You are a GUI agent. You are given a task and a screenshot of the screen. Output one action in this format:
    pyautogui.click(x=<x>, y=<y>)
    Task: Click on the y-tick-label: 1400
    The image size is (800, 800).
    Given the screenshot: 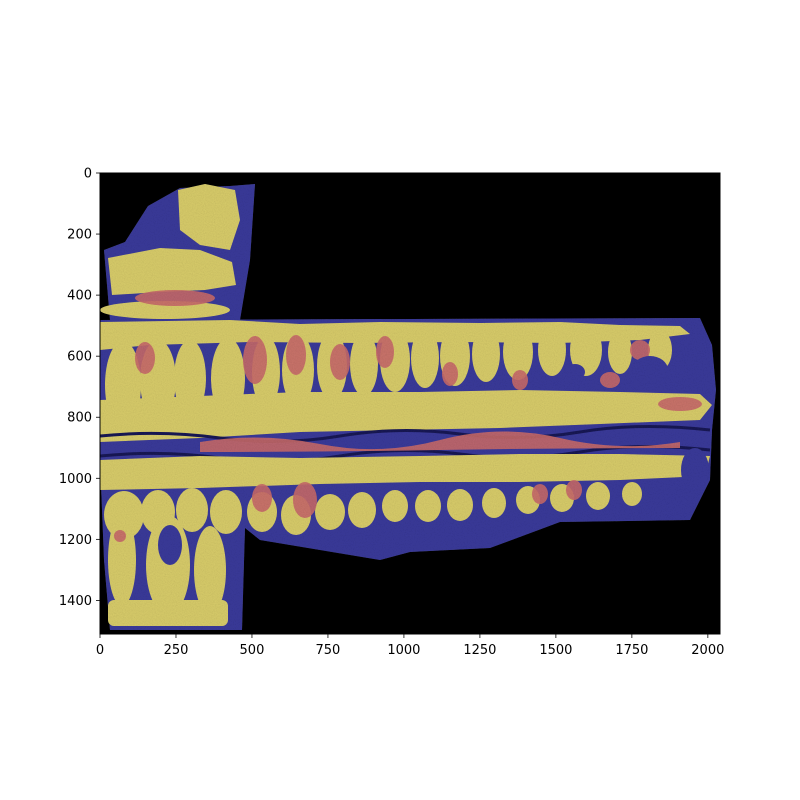 What is the action you would take?
    pyautogui.click(x=75, y=601)
    